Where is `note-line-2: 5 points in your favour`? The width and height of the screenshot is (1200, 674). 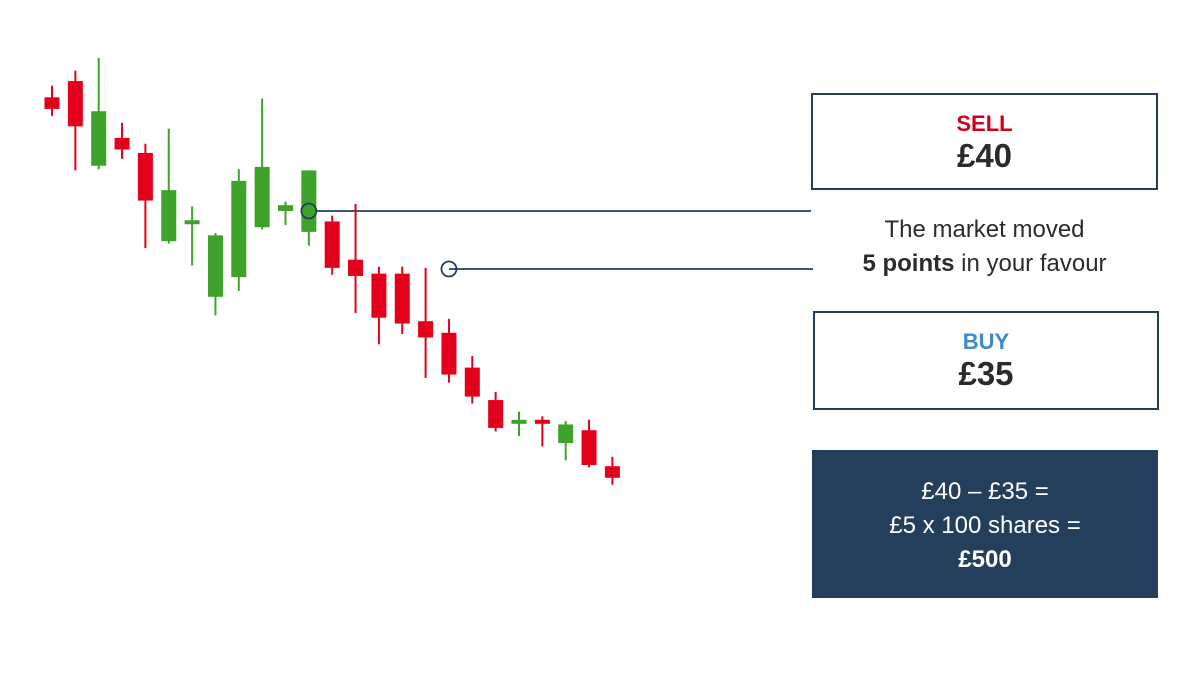
note-line-2: 5 points in your favour is located at coordinates (984, 264).